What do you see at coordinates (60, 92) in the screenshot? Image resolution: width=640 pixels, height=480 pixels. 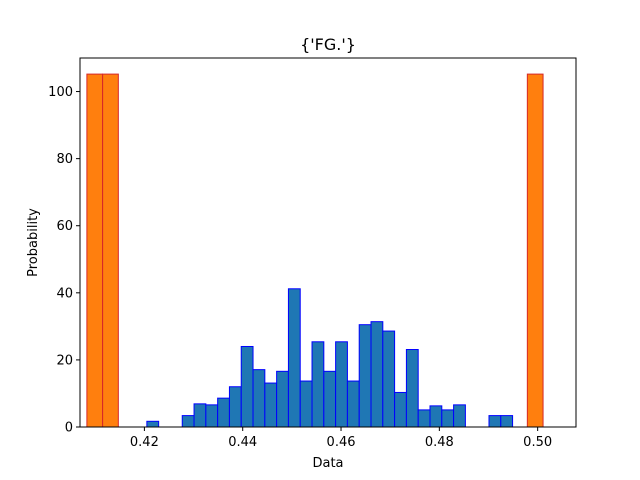 I see `y-tick-label: 100` at bounding box center [60, 92].